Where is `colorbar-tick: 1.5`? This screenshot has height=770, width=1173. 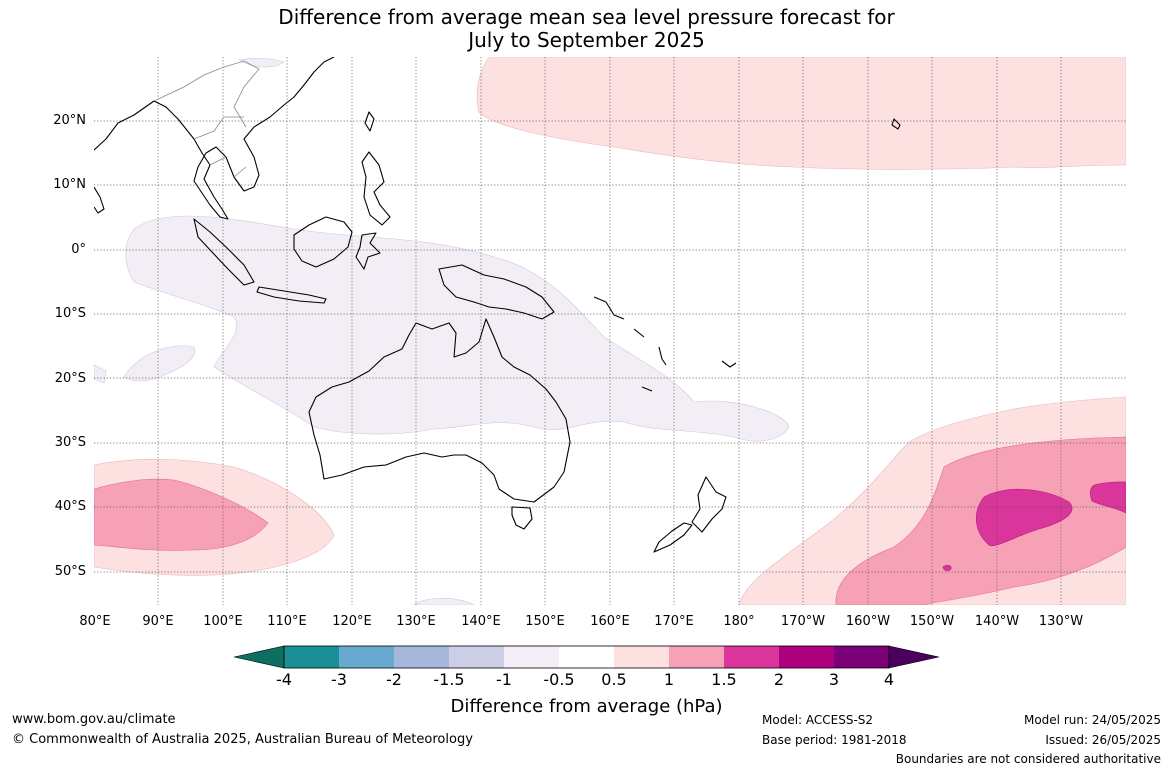 colorbar-tick: 1.5 is located at coordinates (724, 679).